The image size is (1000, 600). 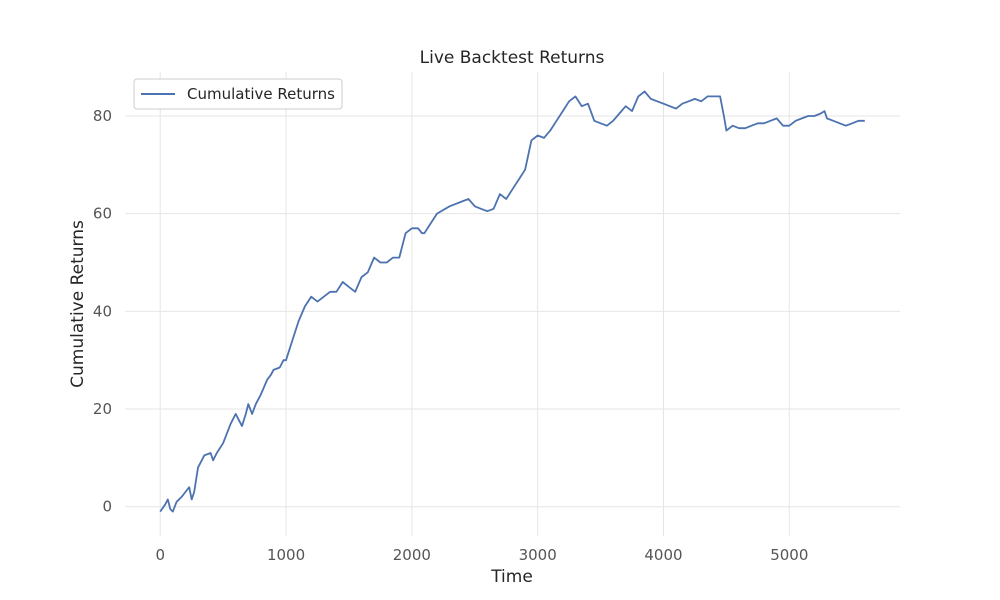 What do you see at coordinates (102, 116) in the screenshot?
I see `y-tick-label: 80` at bounding box center [102, 116].